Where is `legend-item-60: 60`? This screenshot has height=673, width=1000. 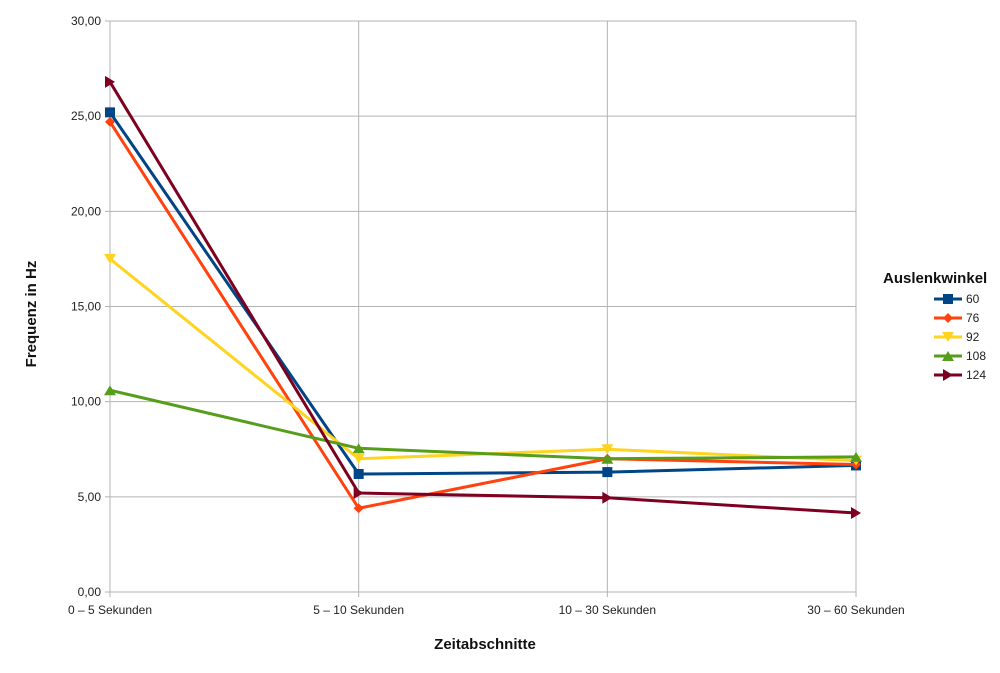 legend-item-60: 60 is located at coordinates (957, 299).